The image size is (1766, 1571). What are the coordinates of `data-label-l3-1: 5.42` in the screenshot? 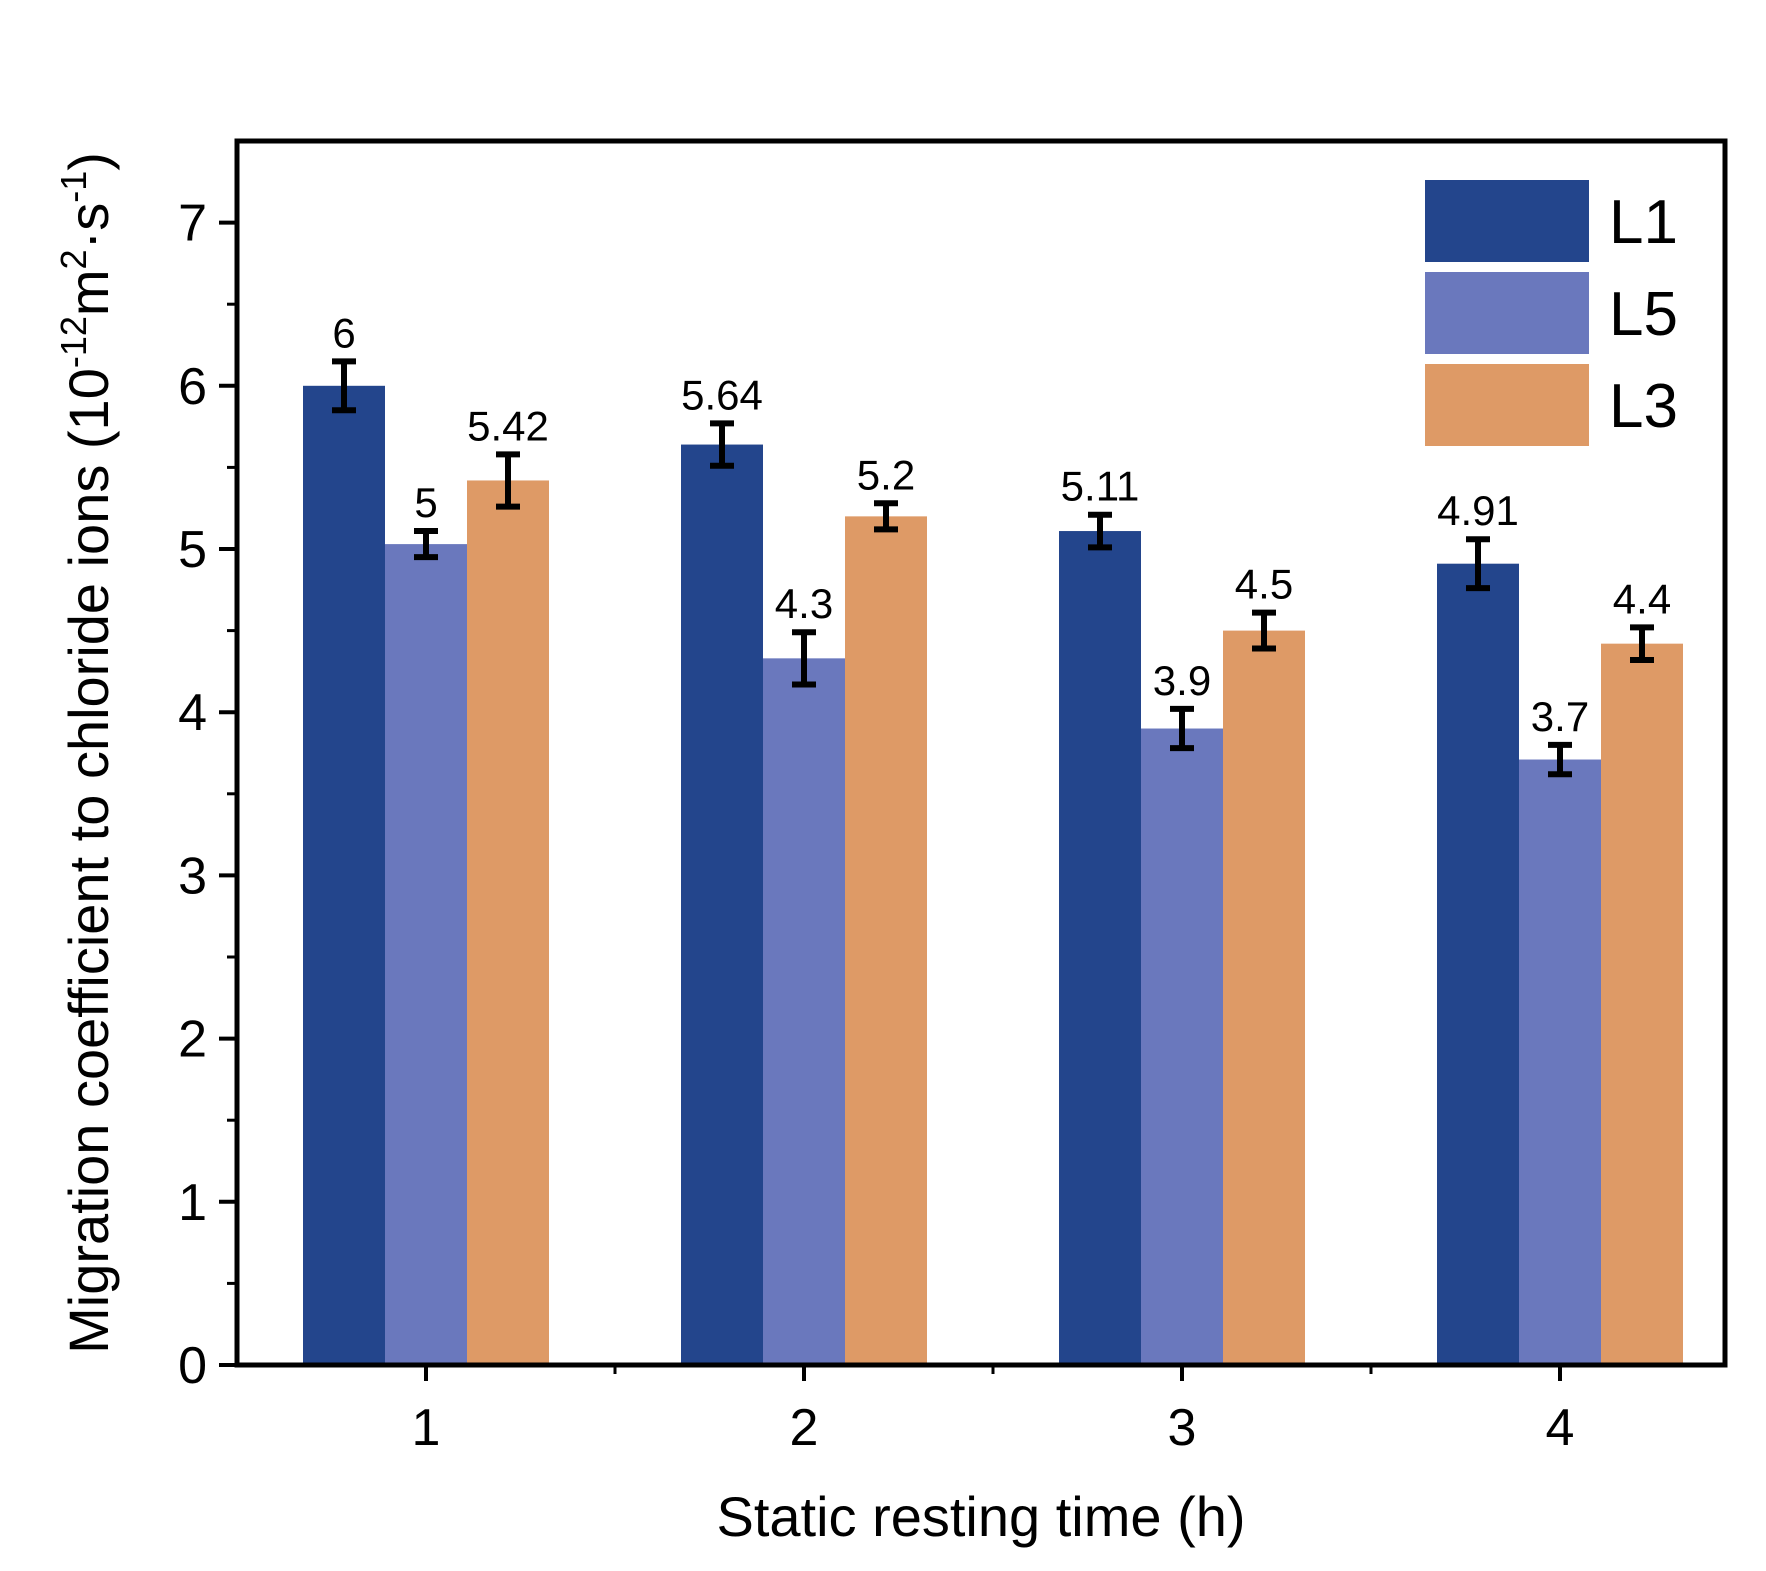 It's located at (508, 425).